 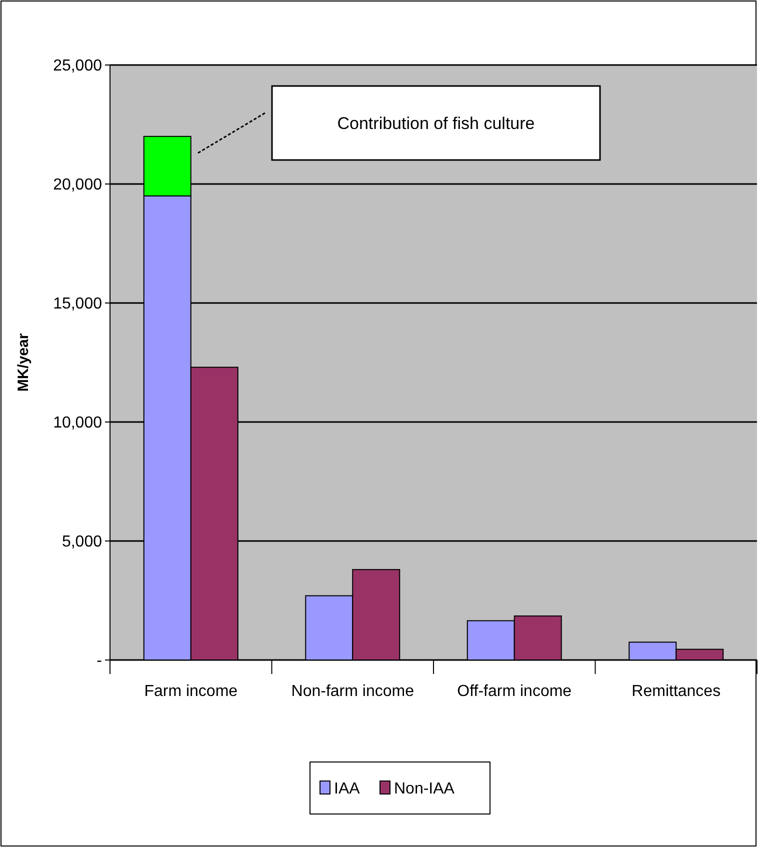 I want to click on callout: Contribution of fish culture, so click(x=399, y=123).